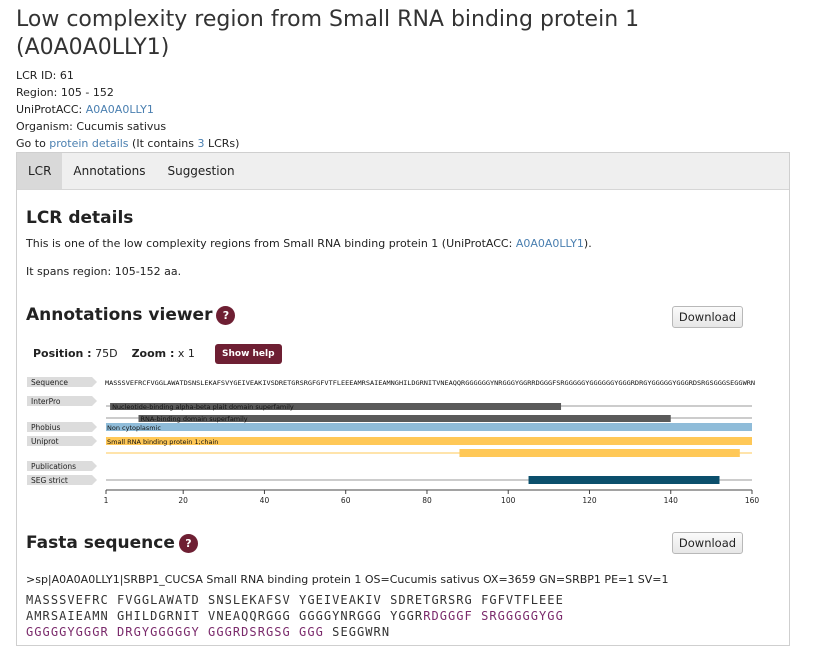 The image size is (815, 665). Describe the element at coordinates (589, 500) in the screenshot. I see `axis-tick-label: 120` at that location.